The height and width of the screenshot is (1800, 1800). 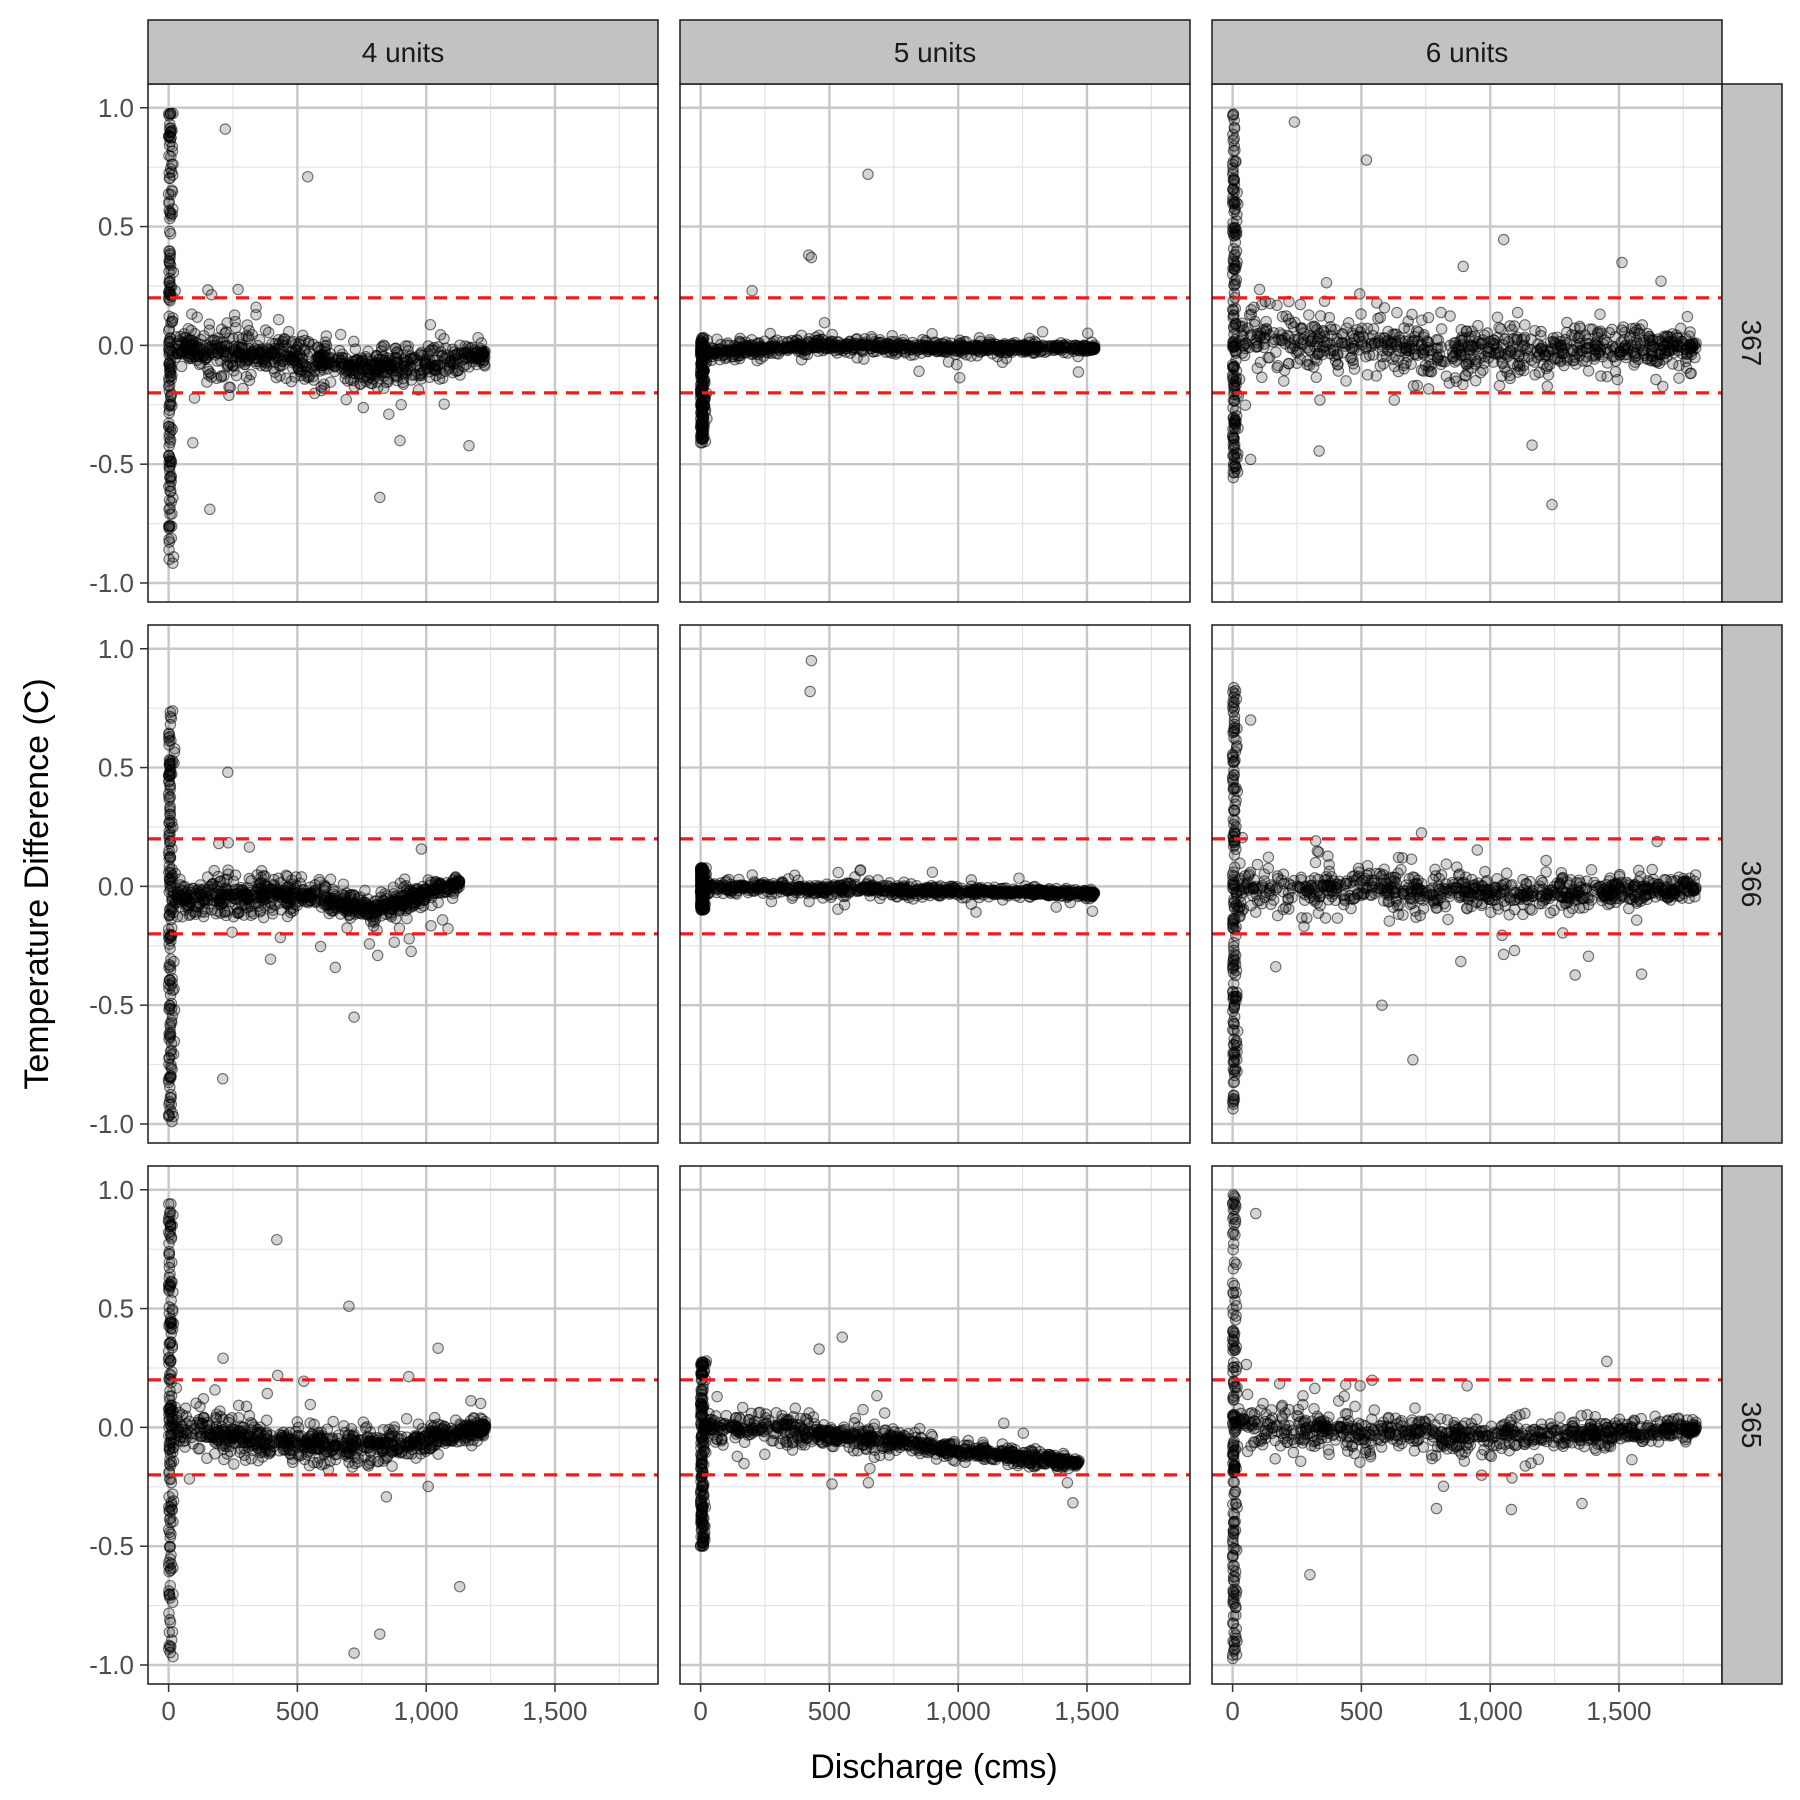 I want to click on scatter-points, so click(x=326, y=338).